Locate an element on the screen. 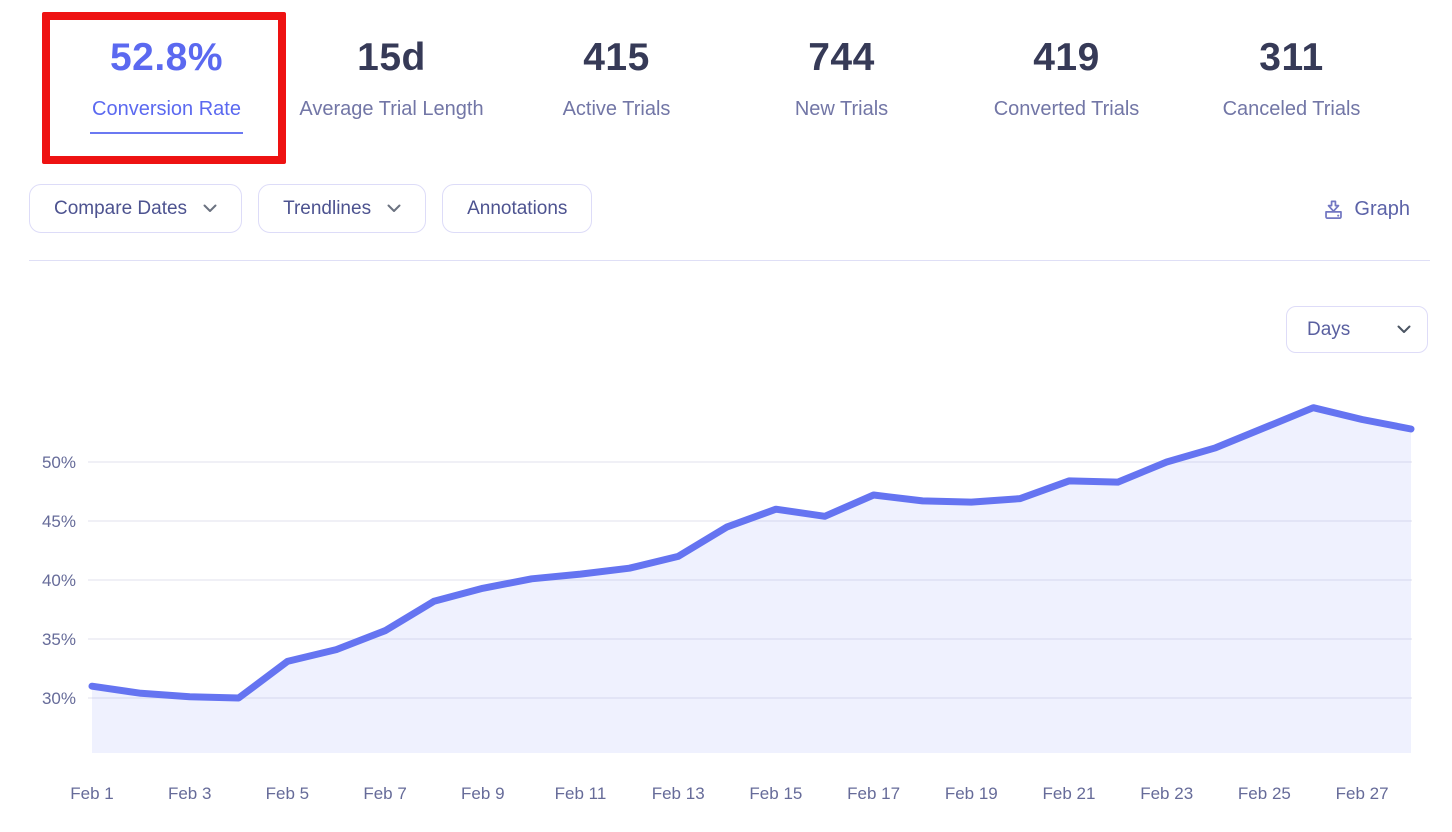  graph-label: Graph is located at coordinates (1382, 209).